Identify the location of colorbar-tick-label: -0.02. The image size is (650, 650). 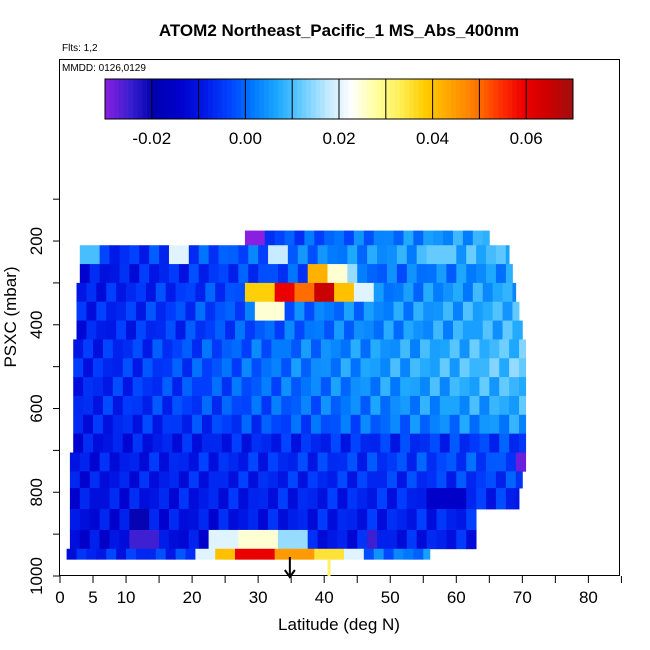
(151, 138).